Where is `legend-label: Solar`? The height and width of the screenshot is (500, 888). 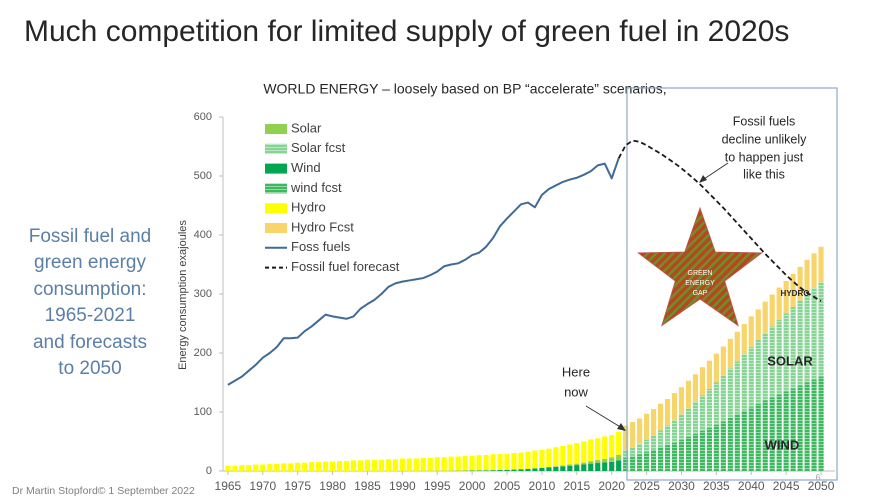 legend-label: Solar is located at coordinates (306, 127).